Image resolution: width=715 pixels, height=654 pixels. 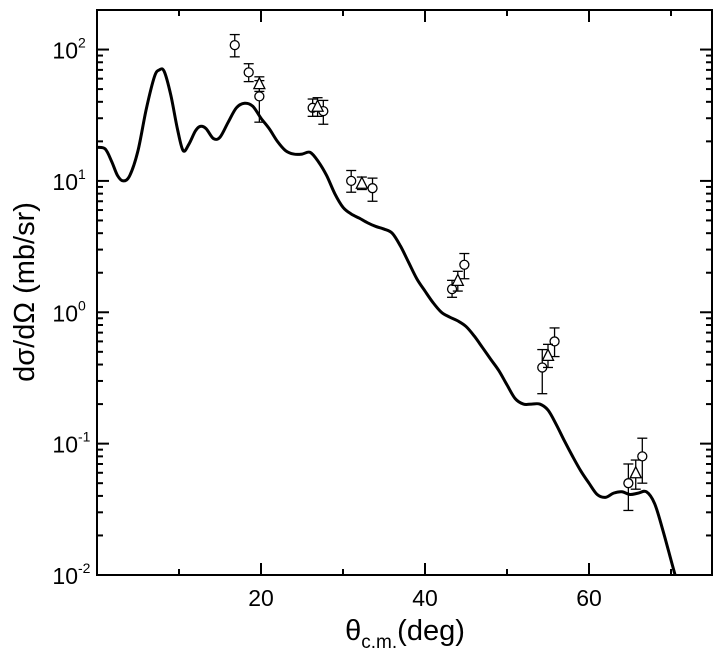 What do you see at coordinates (84, 437) in the screenshot?
I see `y-tick-exponent: -1` at bounding box center [84, 437].